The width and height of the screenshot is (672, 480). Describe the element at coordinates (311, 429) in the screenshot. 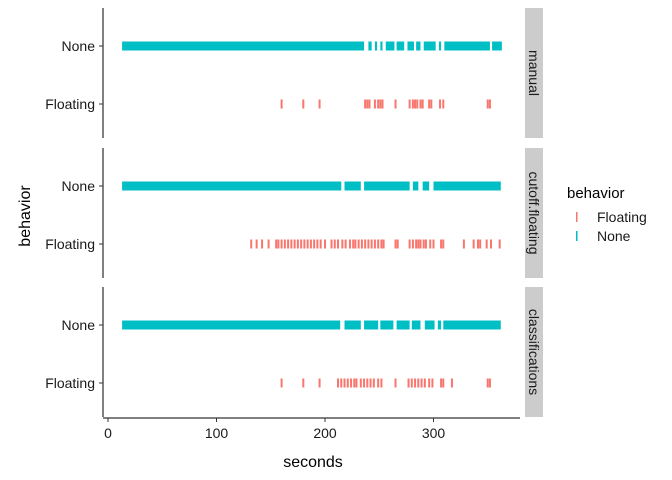

I see `x-axis: 0 100 200 300` at that location.